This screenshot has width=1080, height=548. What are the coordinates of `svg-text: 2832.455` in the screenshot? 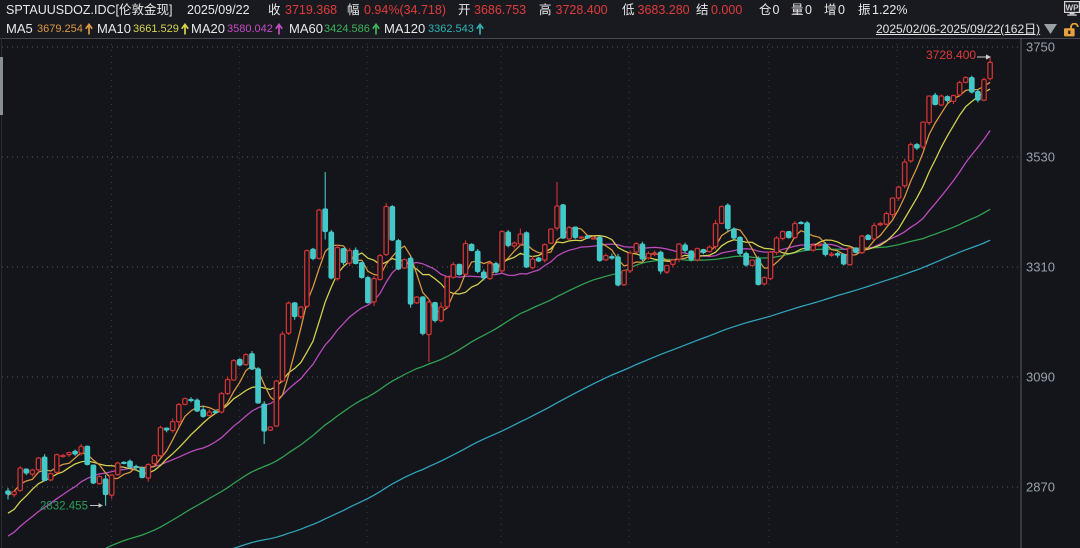 It's located at (64, 507).